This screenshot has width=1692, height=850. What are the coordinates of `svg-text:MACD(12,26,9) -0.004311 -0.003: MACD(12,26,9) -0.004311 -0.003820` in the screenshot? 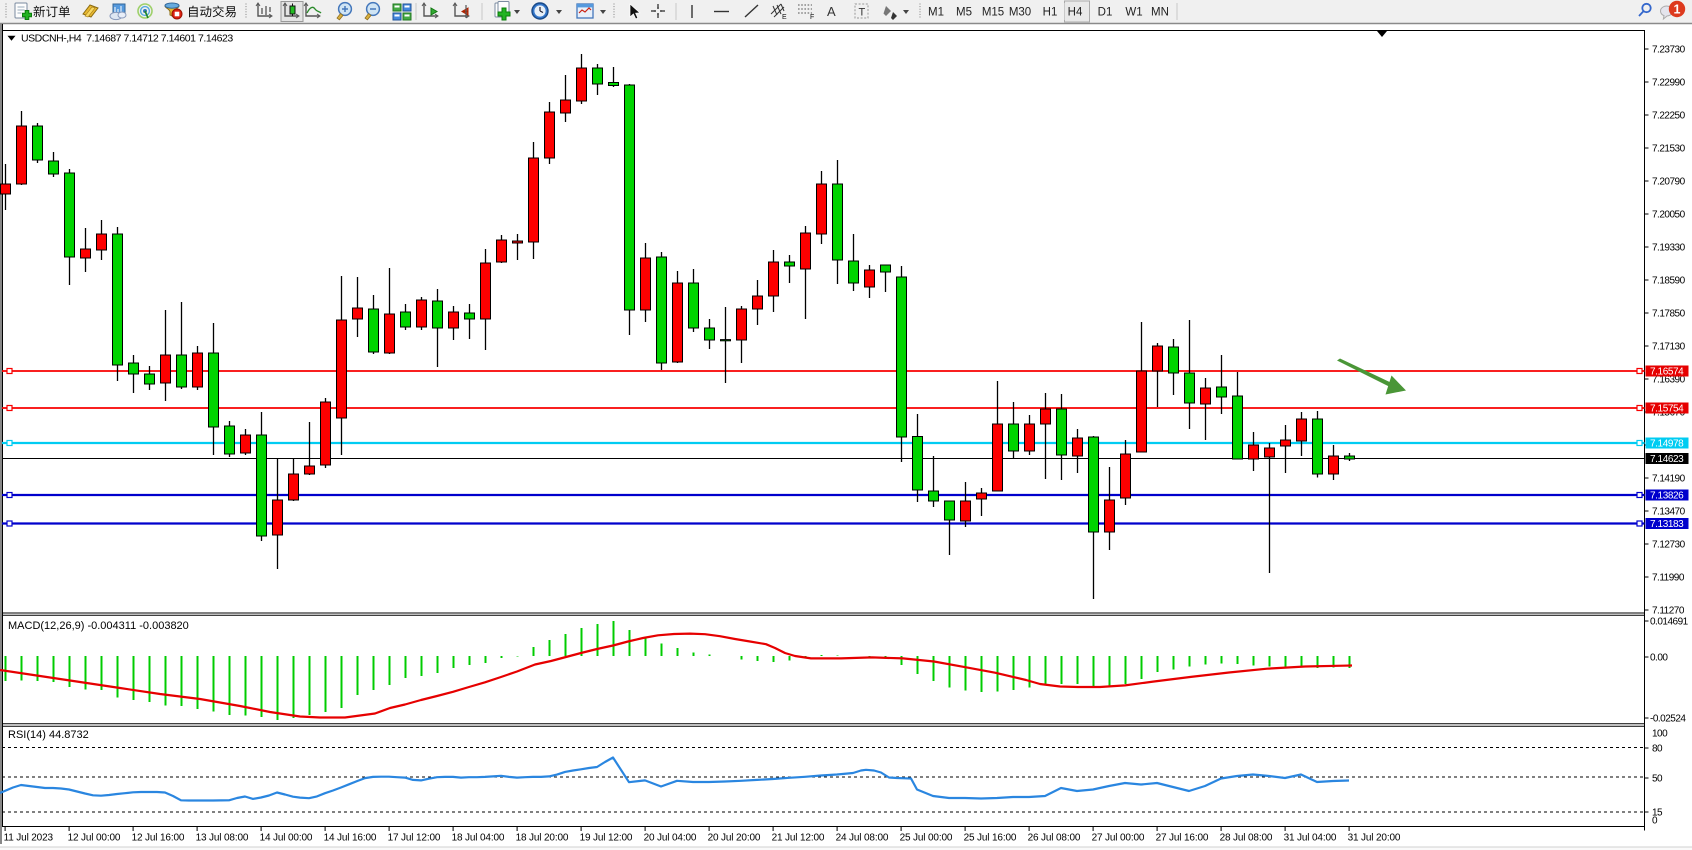 It's located at (98, 626).